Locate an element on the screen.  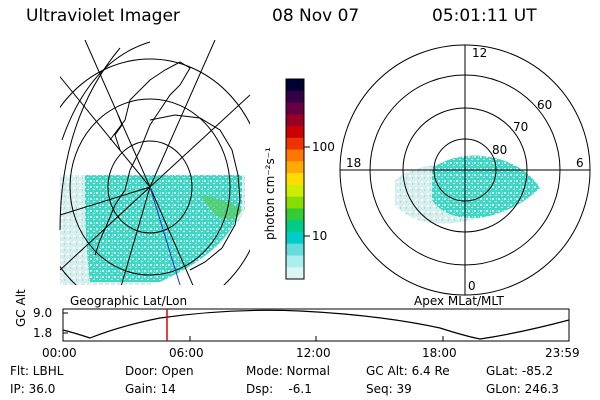
timeline-xtick-0600: 06:00 is located at coordinates (186, 353).